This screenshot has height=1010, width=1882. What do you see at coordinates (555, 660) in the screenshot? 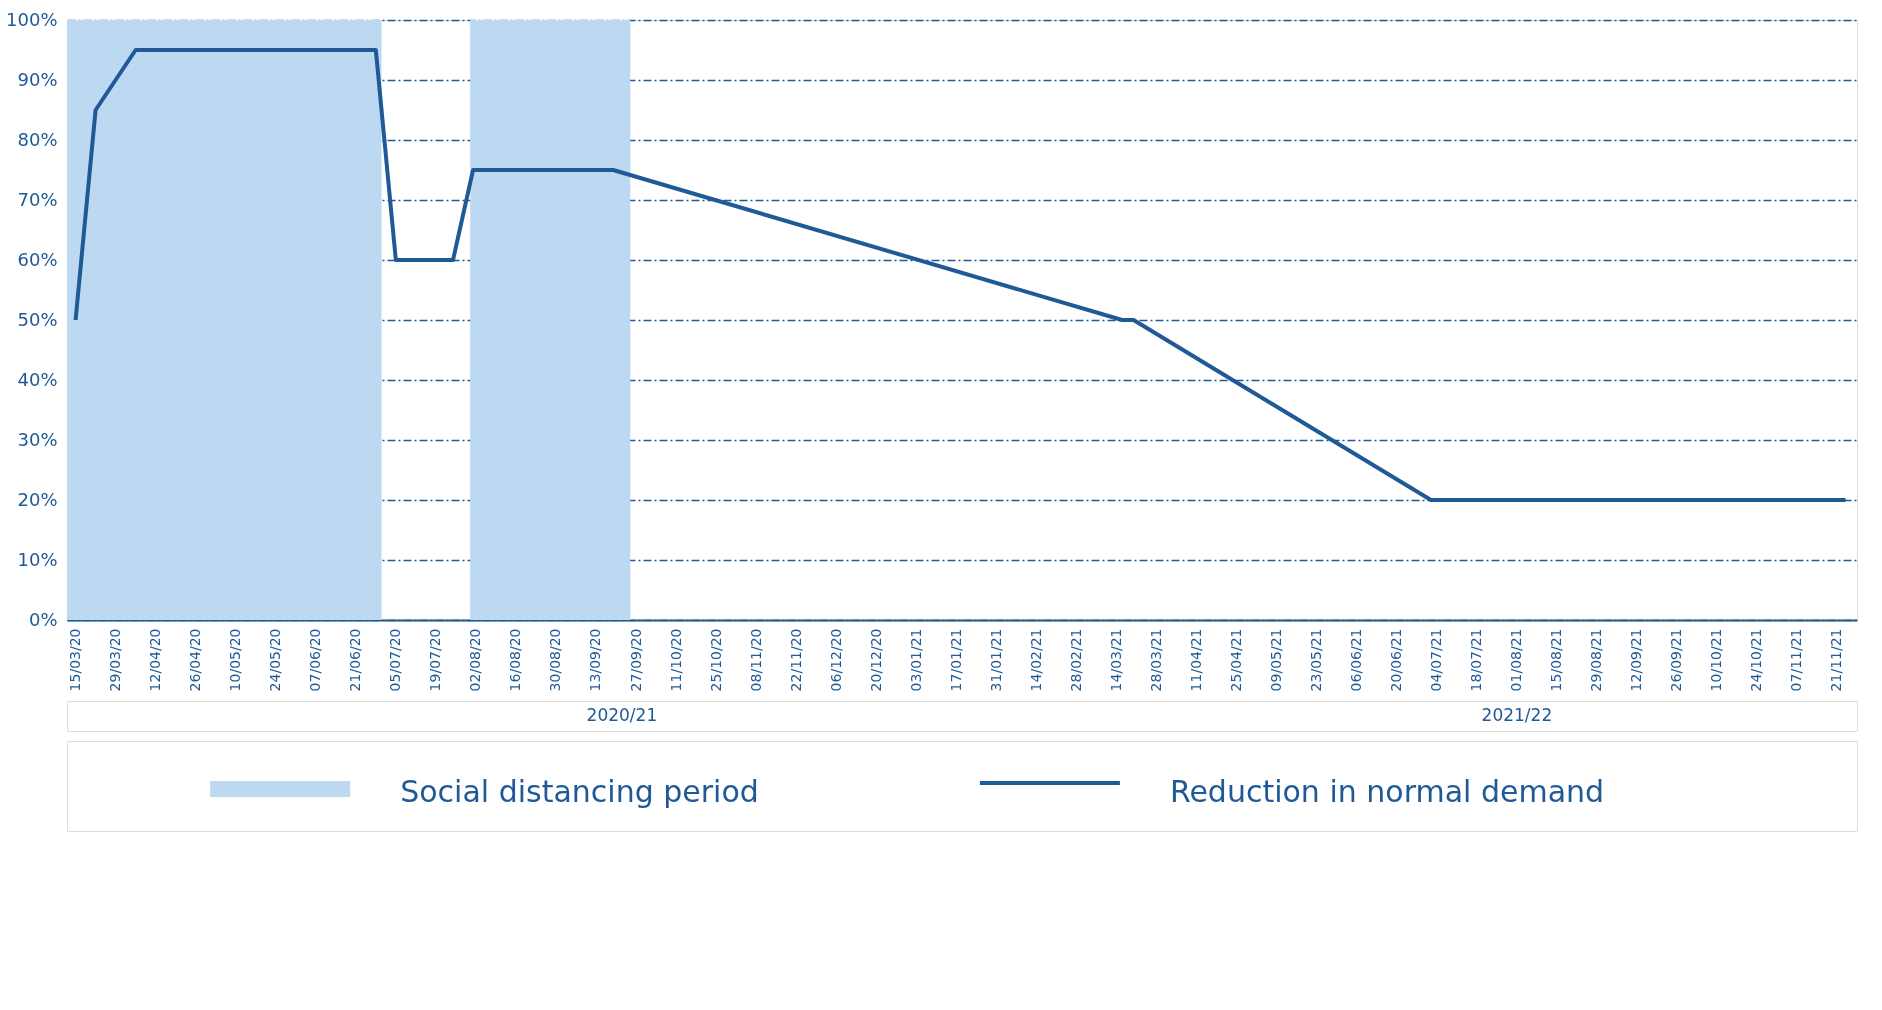
I see `x-tick-label: 30/08/20` at bounding box center [555, 660].